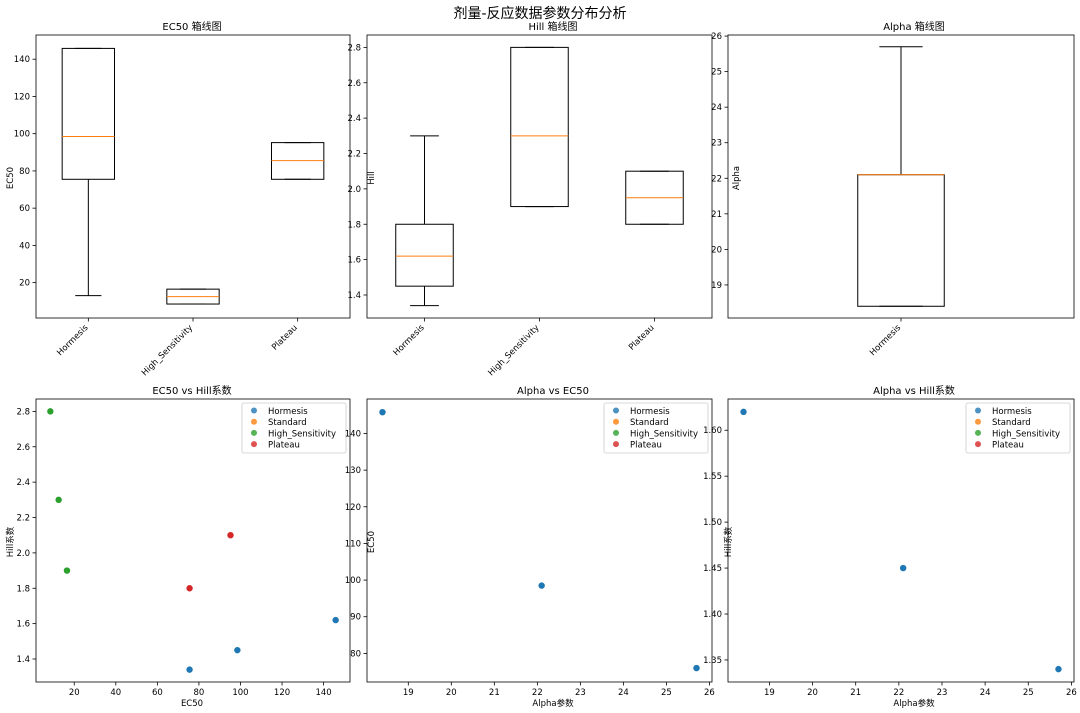  What do you see at coordinates (408, 693) in the screenshot?
I see `x-tick-label: 19` at bounding box center [408, 693].